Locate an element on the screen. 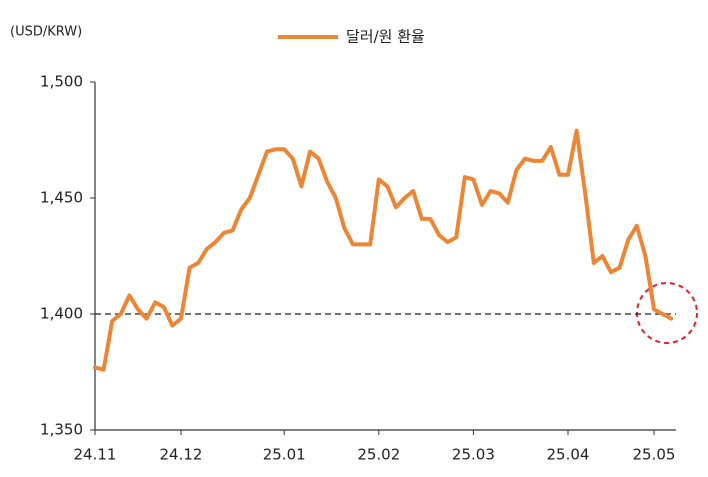 The height and width of the screenshot is (477, 708). legend-label: 달러/원 환율 is located at coordinates (385, 37).